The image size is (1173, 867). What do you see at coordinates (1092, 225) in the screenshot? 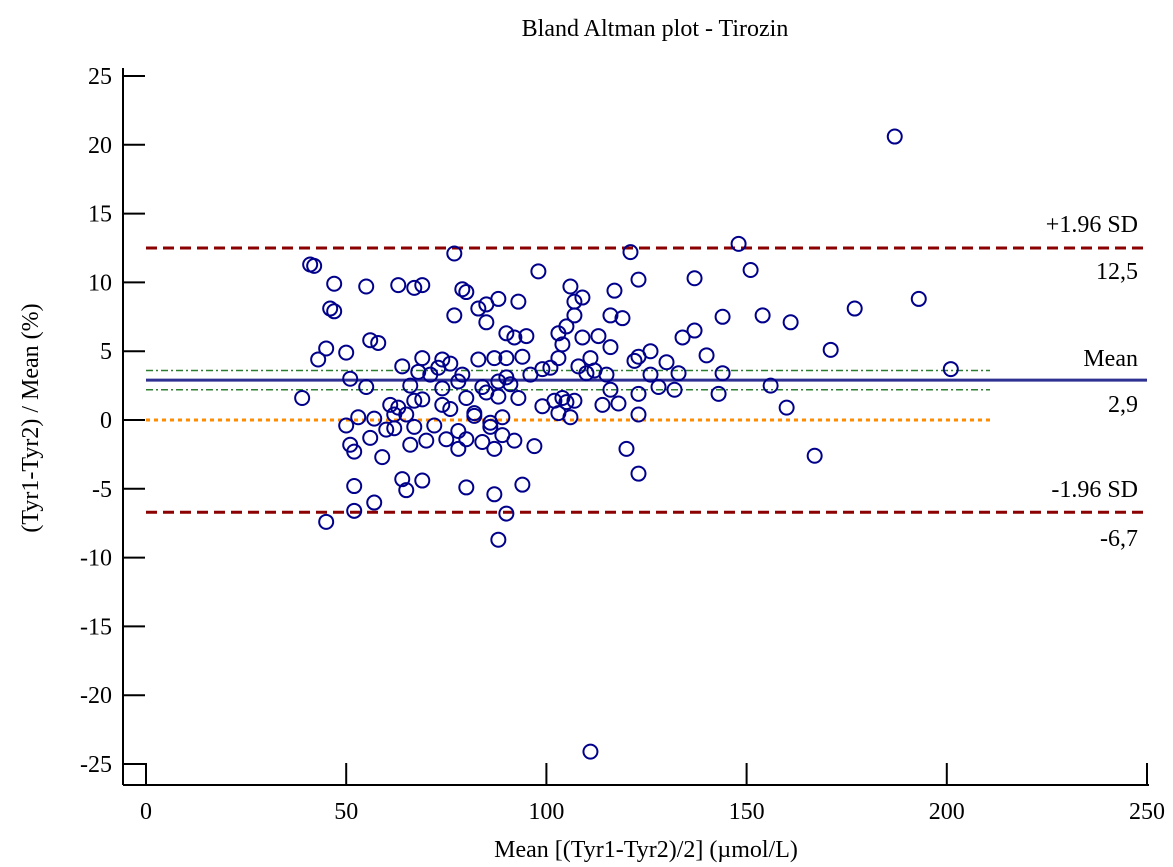
I see `upper-loa-label: +1.96 SD` at bounding box center [1092, 225].